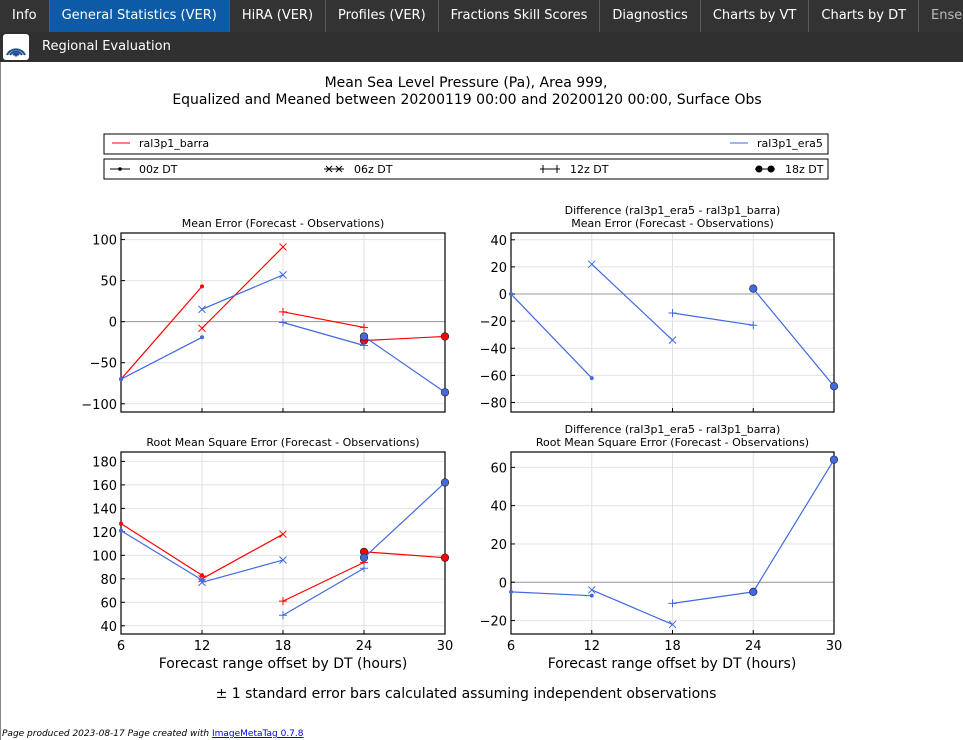 This screenshot has height=740, width=963. I want to click on mean-error-series-ral3p1-barra-06z, so click(242, 288).